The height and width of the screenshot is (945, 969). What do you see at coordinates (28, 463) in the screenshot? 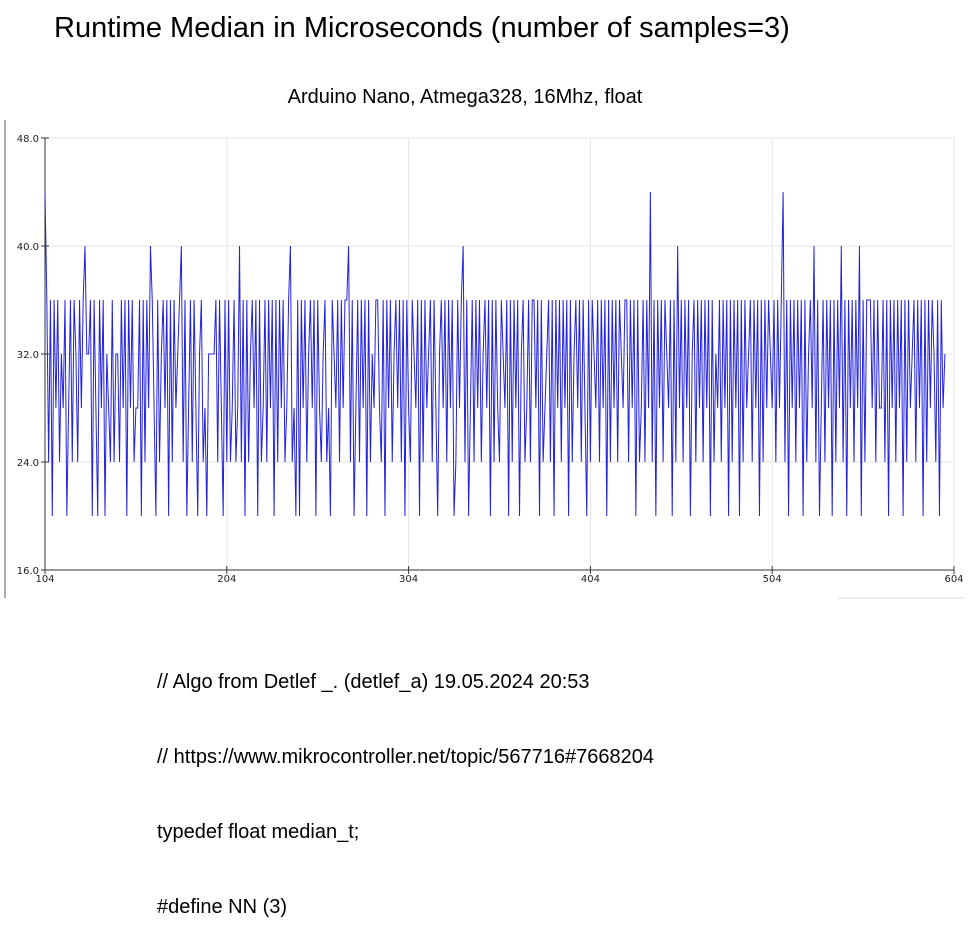
I see `y-tick-label: 24.0` at bounding box center [28, 463].